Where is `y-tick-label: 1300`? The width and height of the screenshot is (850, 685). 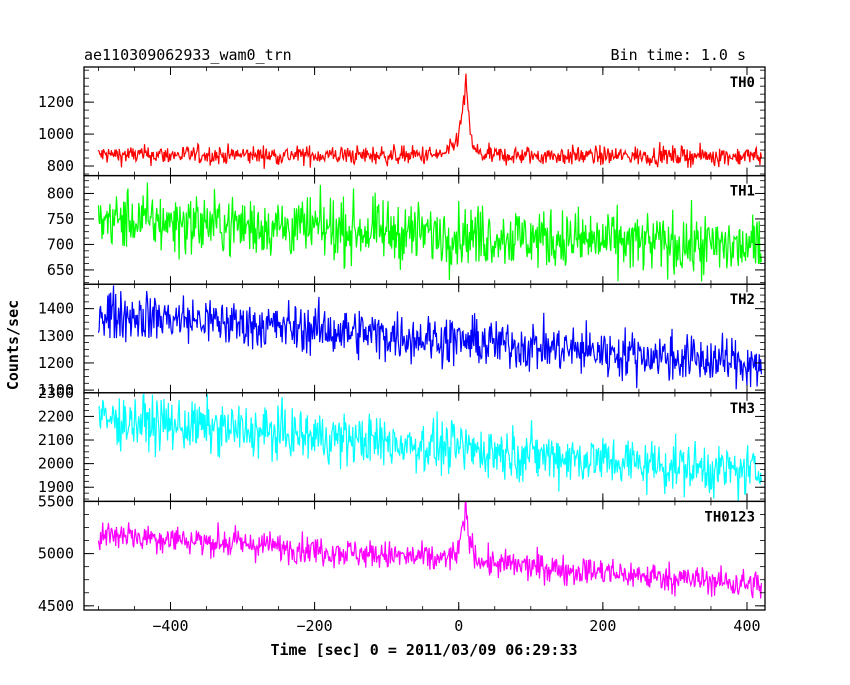 y-tick-label: 1300 is located at coordinates (56, 336).